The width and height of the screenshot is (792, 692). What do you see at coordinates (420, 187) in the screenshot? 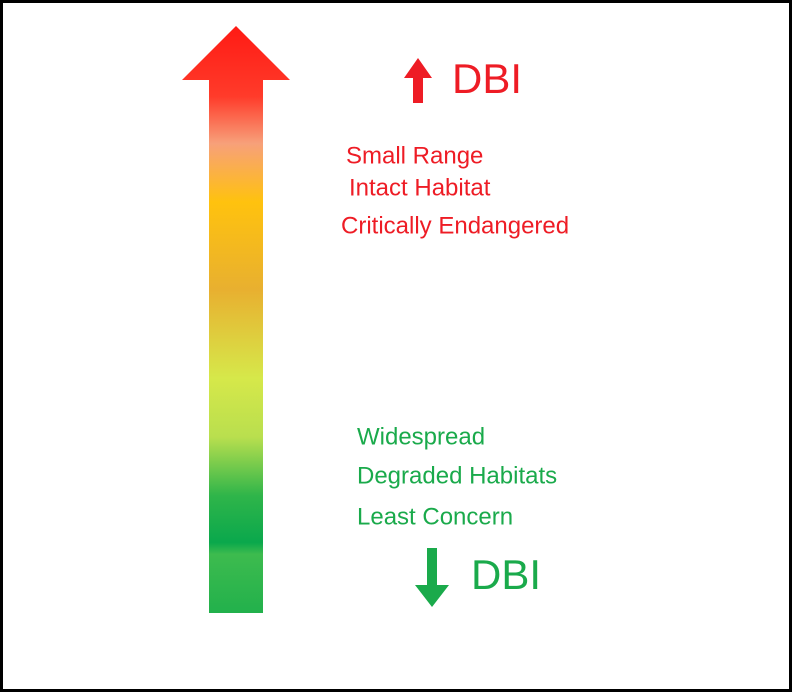
I see `top-item: Intact Habitat` at bounding box center [420, 187].